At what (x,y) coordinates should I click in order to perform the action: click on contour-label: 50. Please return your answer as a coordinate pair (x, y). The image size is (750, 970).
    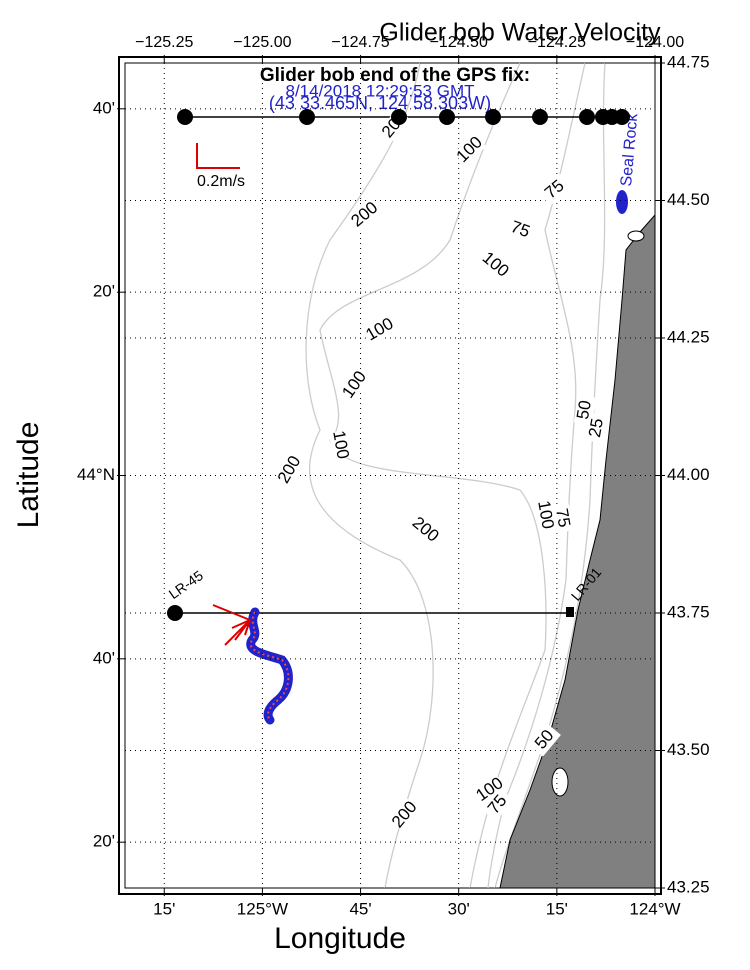
    Looking at the image, I should click on (584, 410).